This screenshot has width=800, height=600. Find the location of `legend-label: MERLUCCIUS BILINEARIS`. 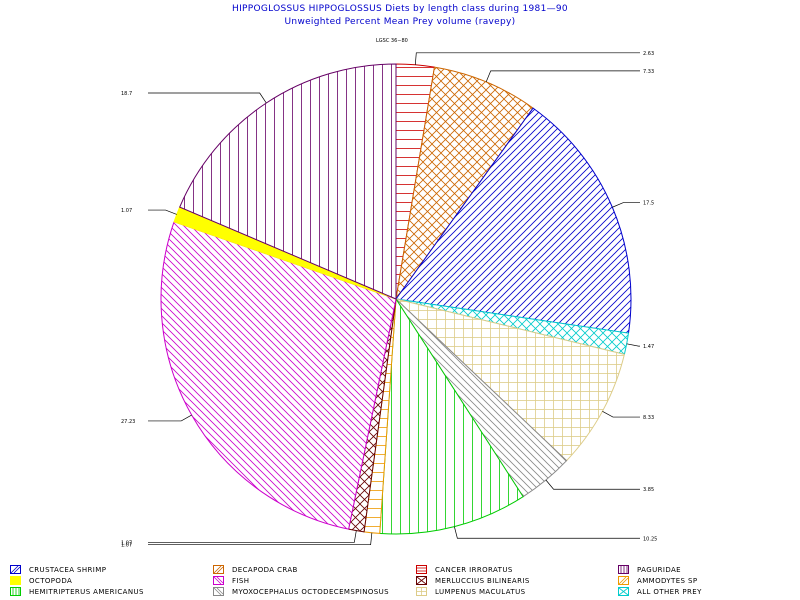

legend-label: MERLUCCIUS BILINEARIS is located at coordinates (482, 580).